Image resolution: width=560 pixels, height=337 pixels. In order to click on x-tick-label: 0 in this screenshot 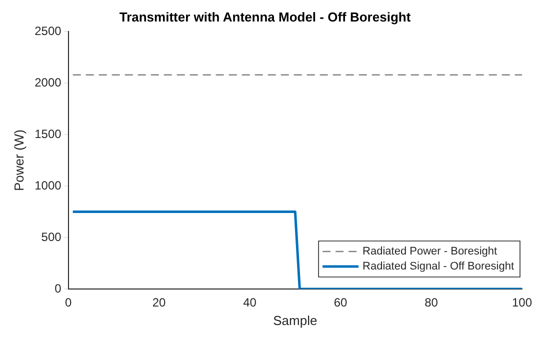, I will do `click(68, 303)`.